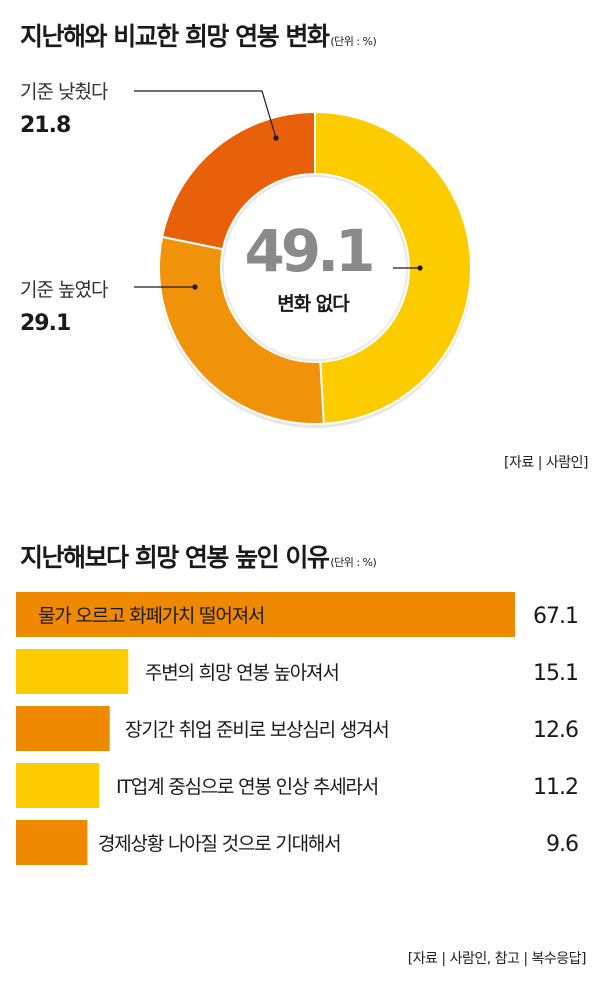 The image size is (600, 986). Describe the element at coordinates (64, 290) in the screenshot. I see `donut-label-2: 기준 높였다` at that location.